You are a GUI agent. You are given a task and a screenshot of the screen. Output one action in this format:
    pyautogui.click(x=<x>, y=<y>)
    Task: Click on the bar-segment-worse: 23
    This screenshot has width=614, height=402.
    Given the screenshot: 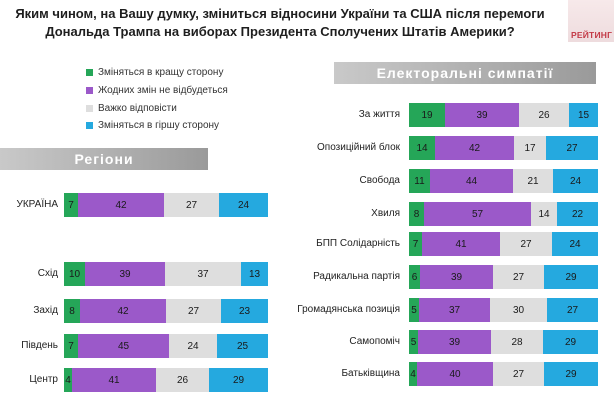 What is the action you would take?
    pyautogui.click(x=244, y=311)
    